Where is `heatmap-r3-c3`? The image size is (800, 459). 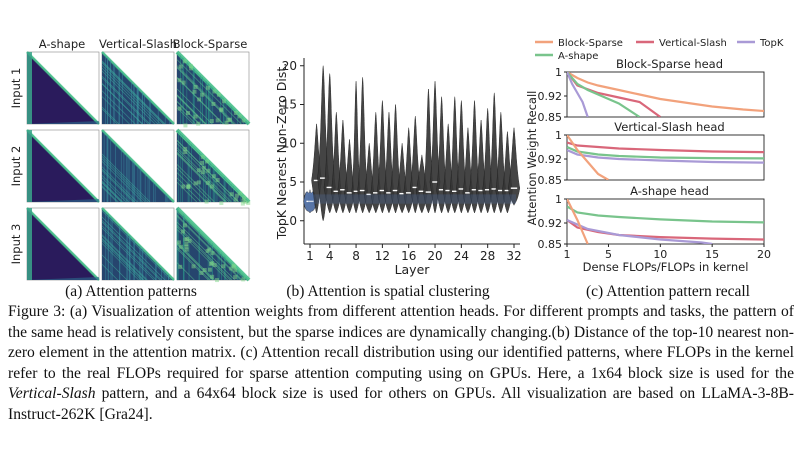 heatmap-r3-c3 is located at coordinates (213, 244).